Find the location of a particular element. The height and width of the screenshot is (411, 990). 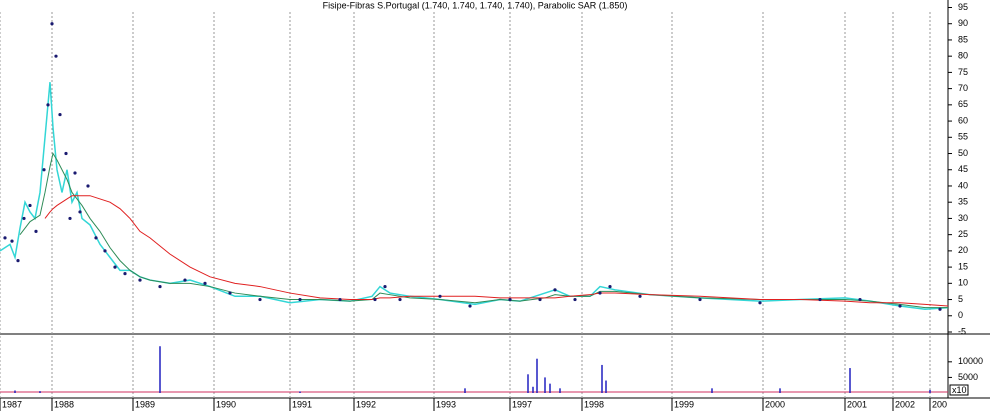

y-tick-label: 0 is located at coordinates (960, 315).